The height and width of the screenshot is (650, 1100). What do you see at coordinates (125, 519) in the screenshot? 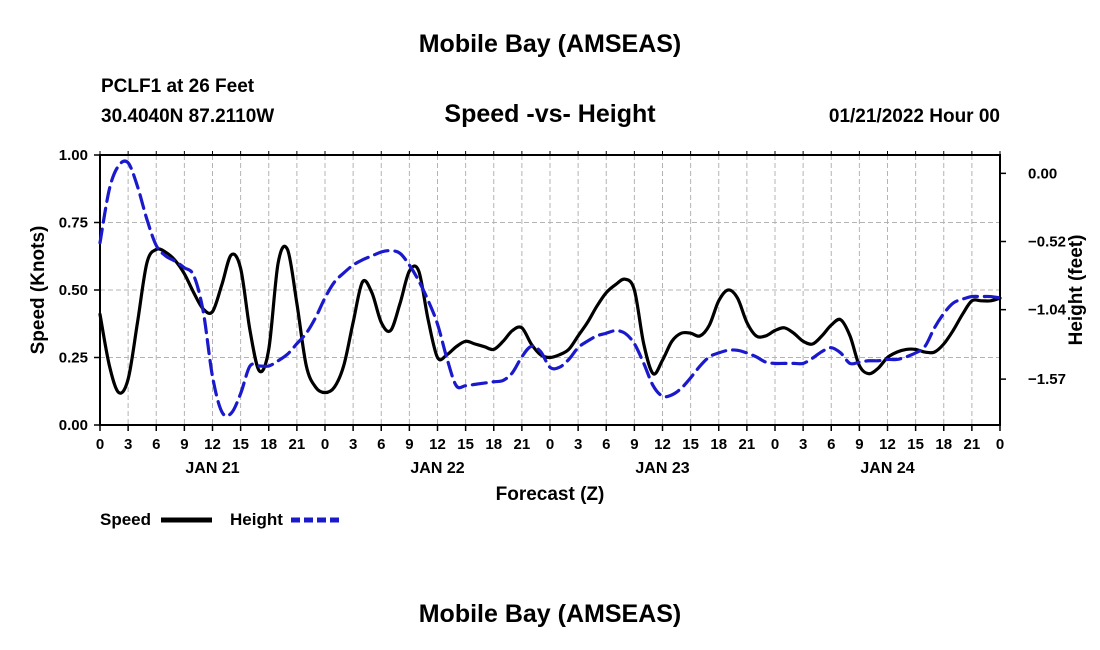
I see `legend-speed-label: Speed` at bounding box center [125, 519].